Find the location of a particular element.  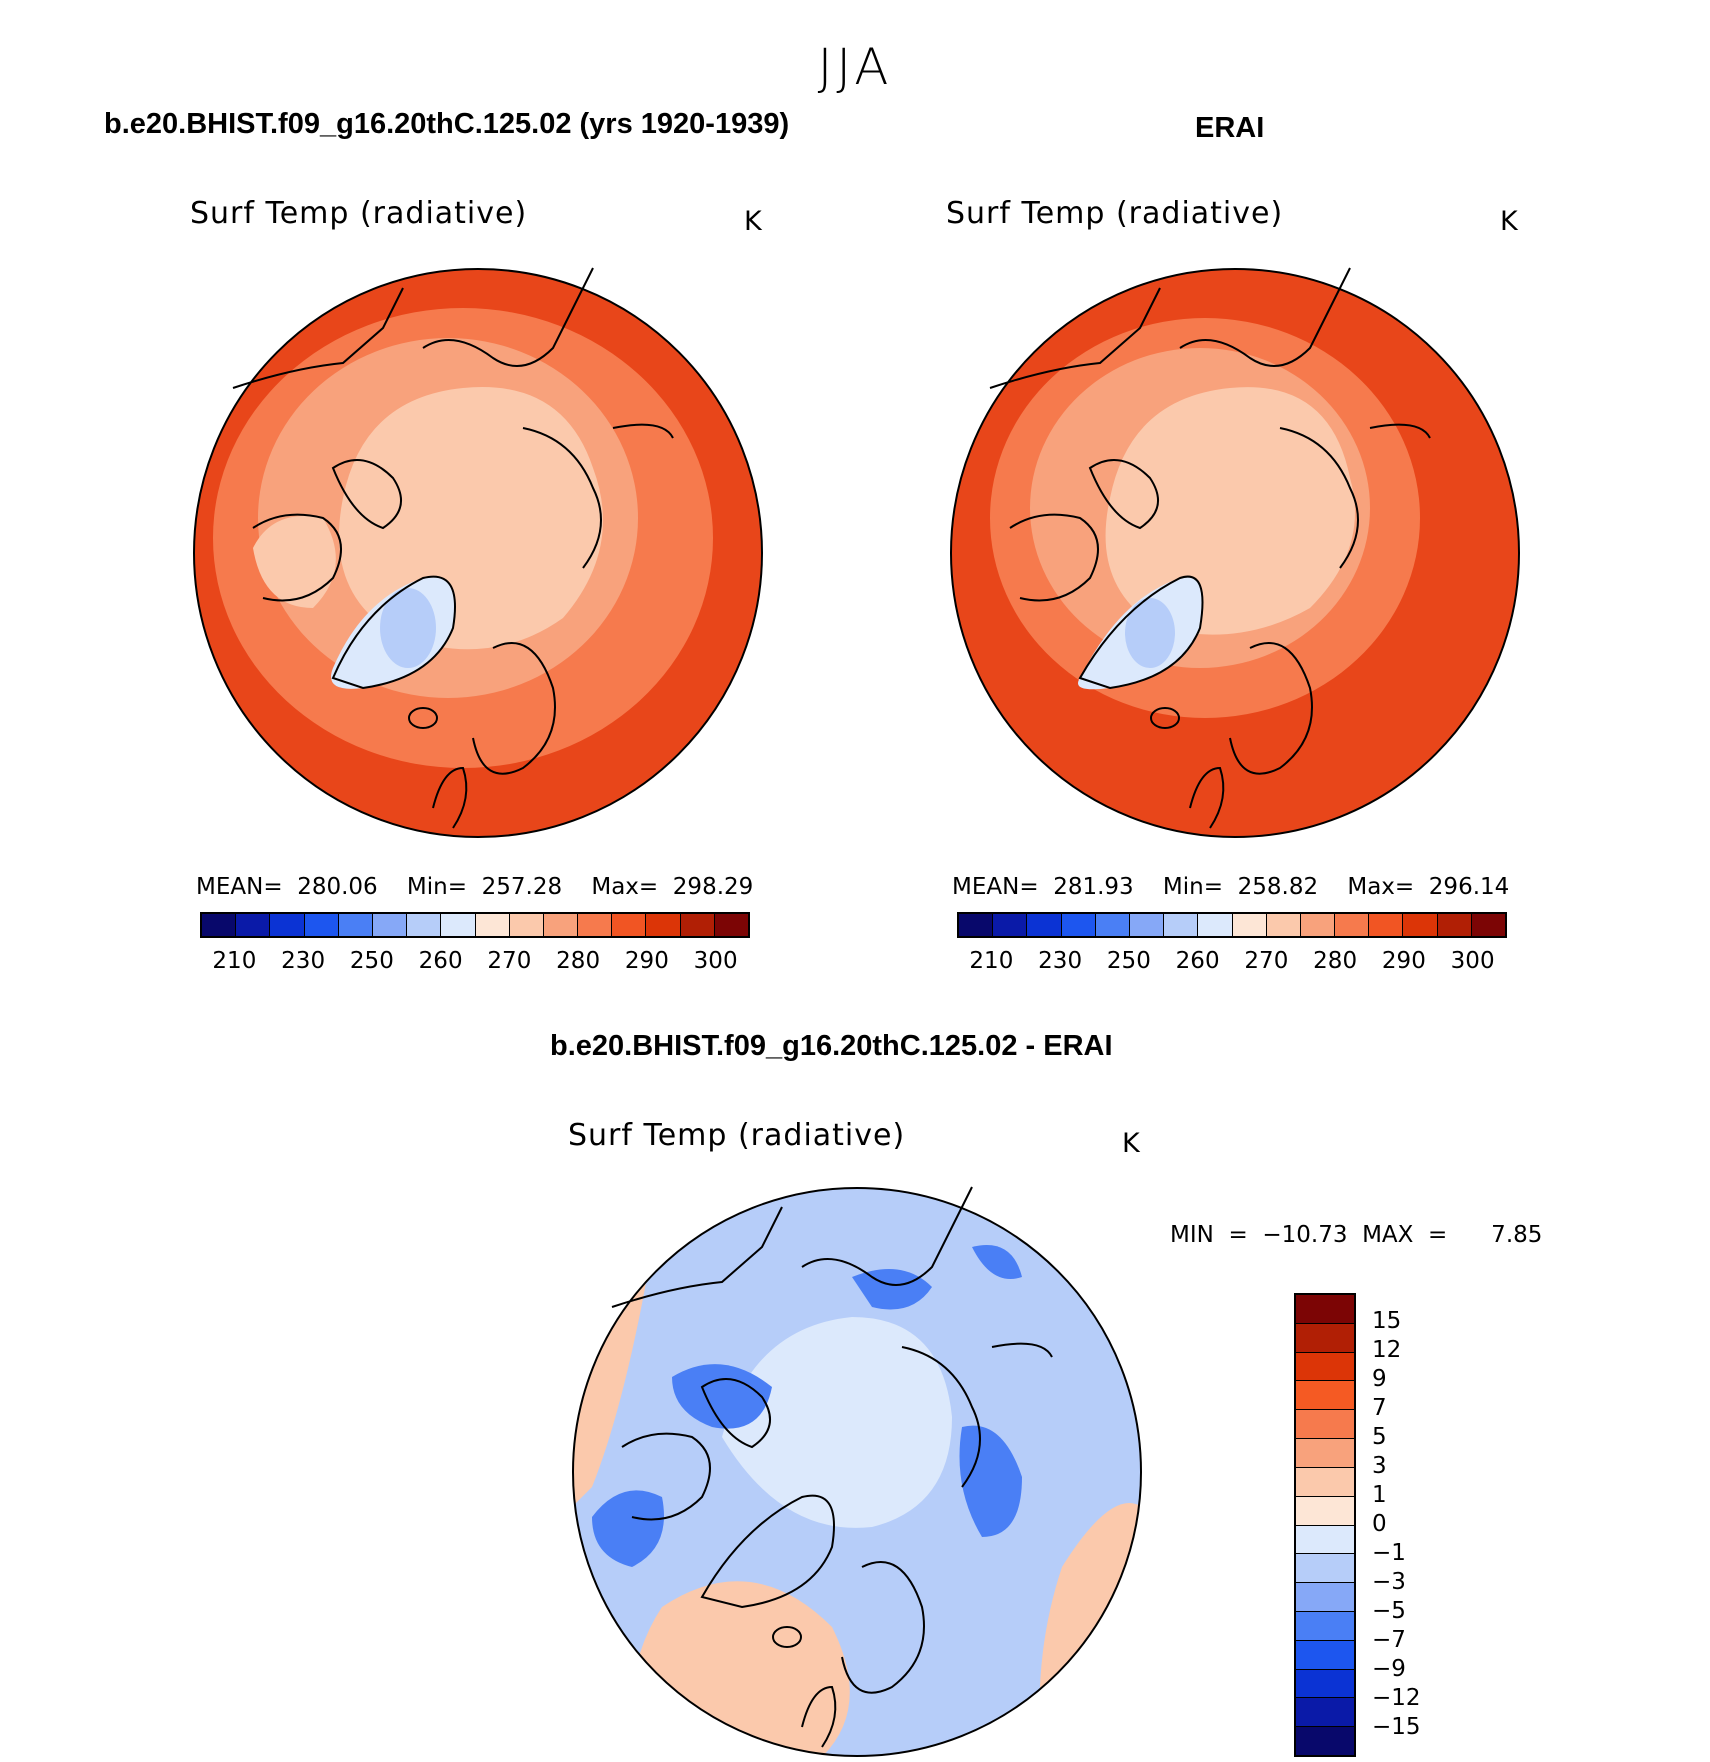

colorbar-tick-label: −7 is located at coordinates (1389, 1640).